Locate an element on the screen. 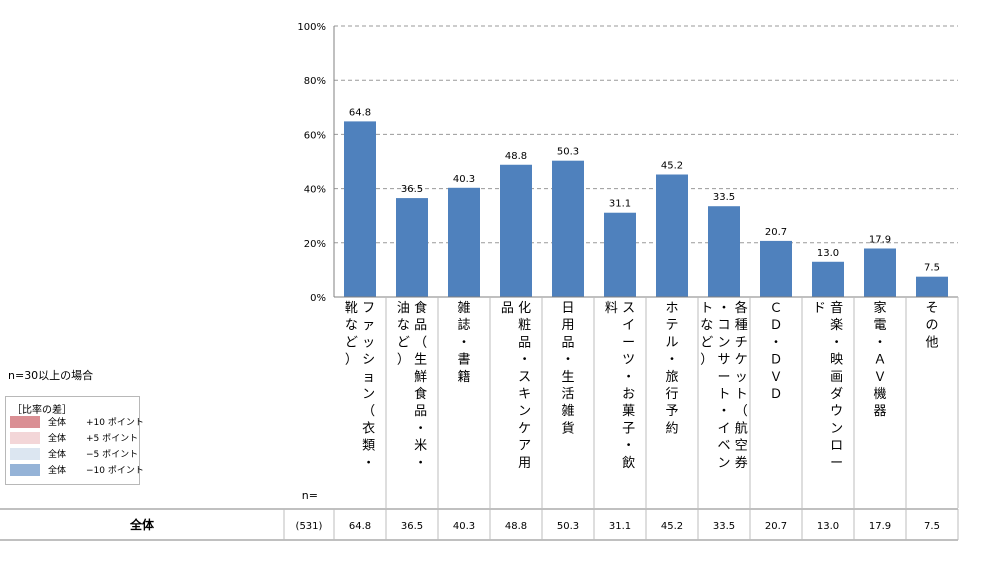  category-label-char: ス is located at coordinates (524, 377).